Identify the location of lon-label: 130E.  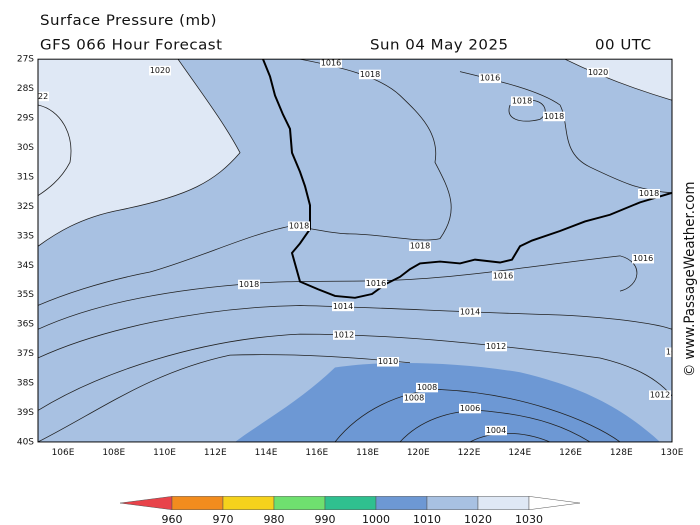
(672, 453).